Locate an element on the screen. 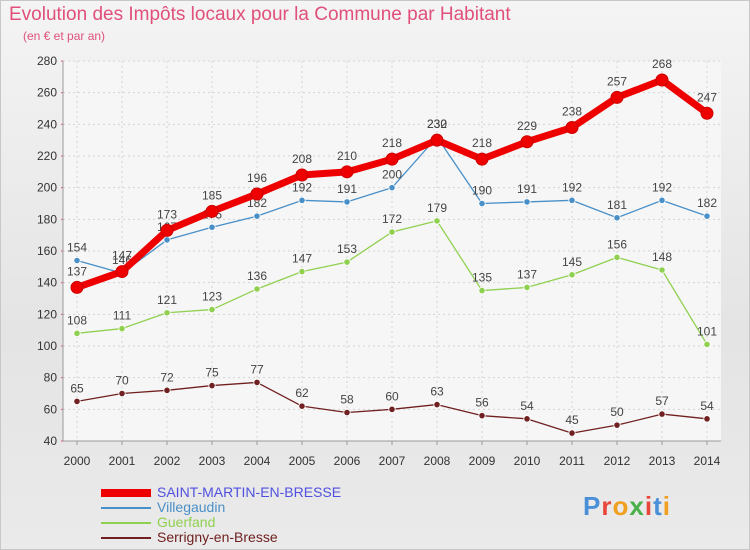 The image size is (750, 550). data-label: 57 is located at coordinates (662, 401).